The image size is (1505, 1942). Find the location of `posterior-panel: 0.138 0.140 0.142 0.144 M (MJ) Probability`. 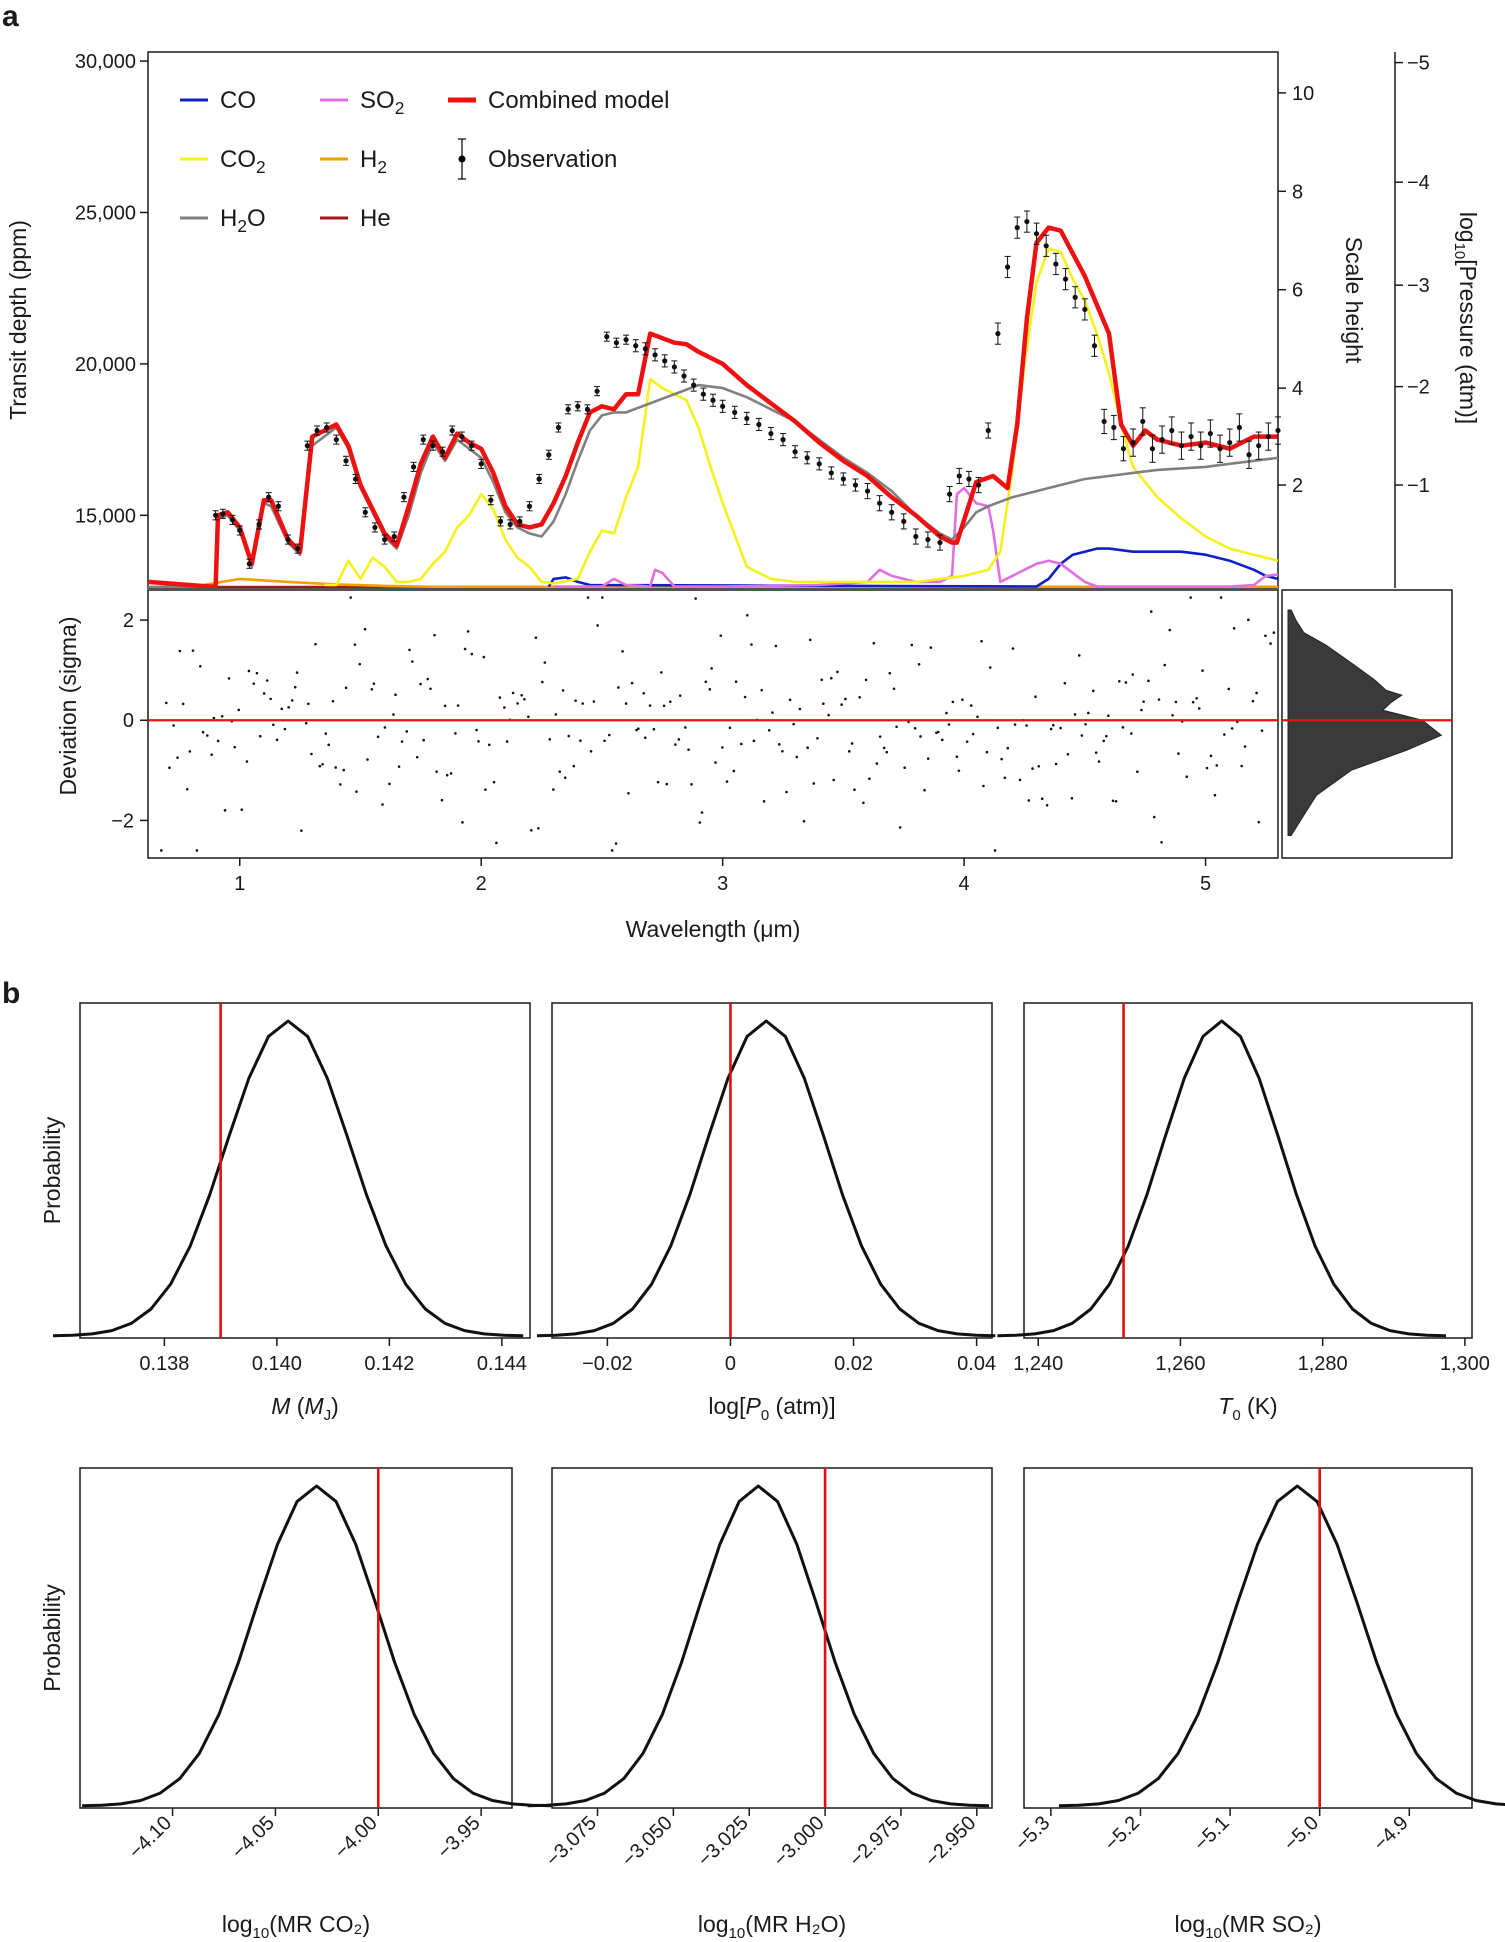

posterior-panel: 0.138 0.140 0.142 0.144 M (MJ) Probability is located at coordinates (285, 1213).